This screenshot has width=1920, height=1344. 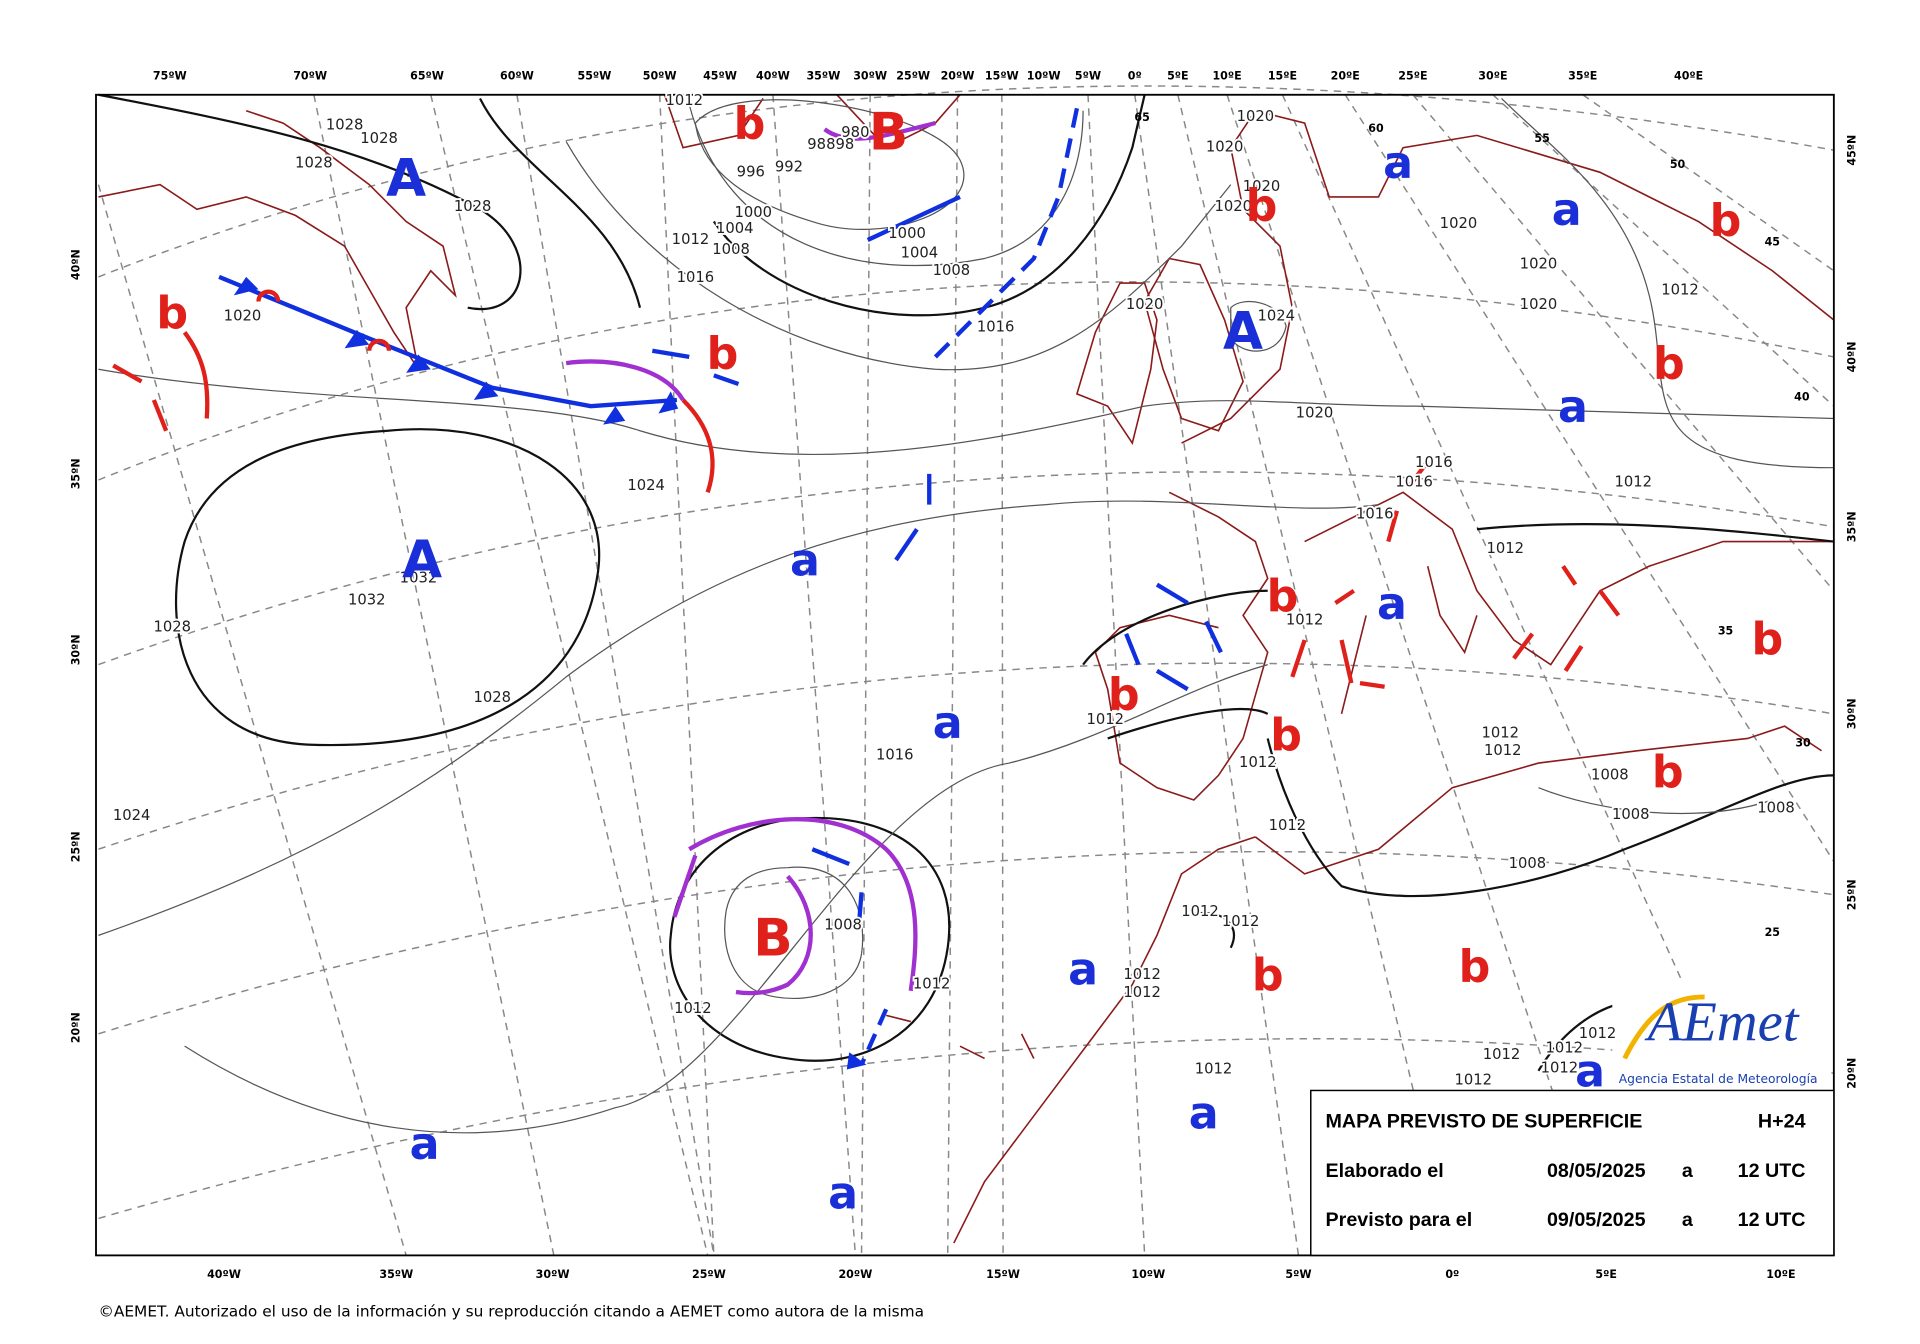 I want to click on top-longitude-label: 30ºW, so click(x=870, y=75).